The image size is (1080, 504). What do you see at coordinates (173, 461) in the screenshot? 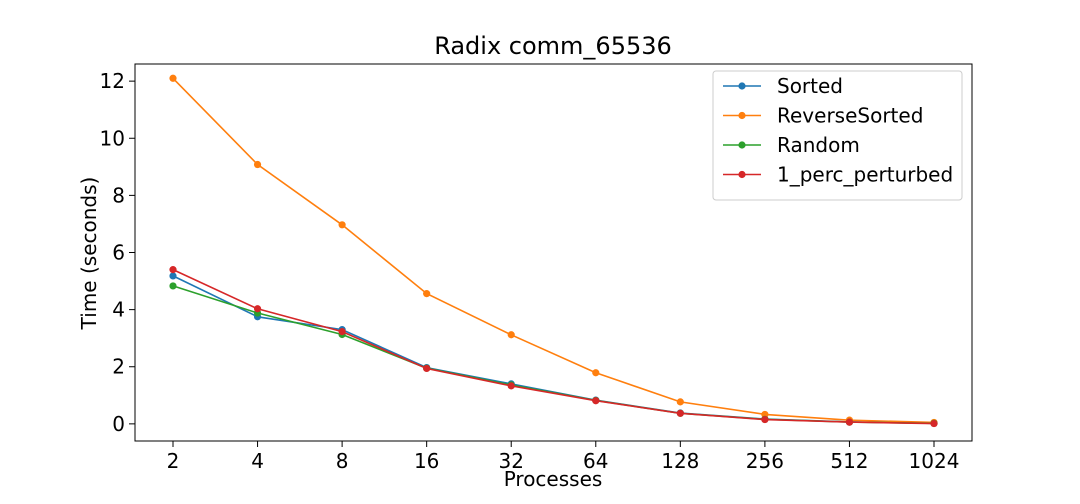
I see `x-tick-label-0: 2` at bounding box center [173, 461].